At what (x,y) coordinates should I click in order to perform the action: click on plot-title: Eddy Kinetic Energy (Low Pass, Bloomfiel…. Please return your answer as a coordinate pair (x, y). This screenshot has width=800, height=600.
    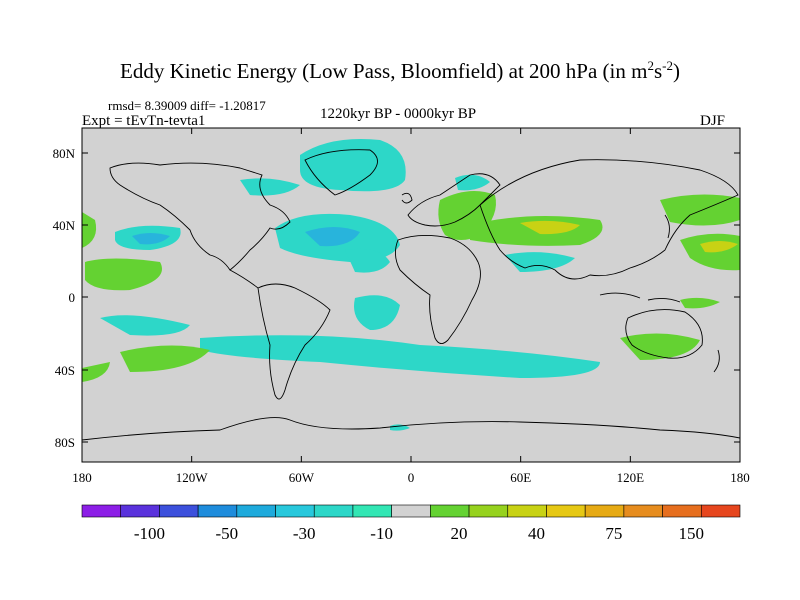
    Looking at the image, I should click on (400, 71).